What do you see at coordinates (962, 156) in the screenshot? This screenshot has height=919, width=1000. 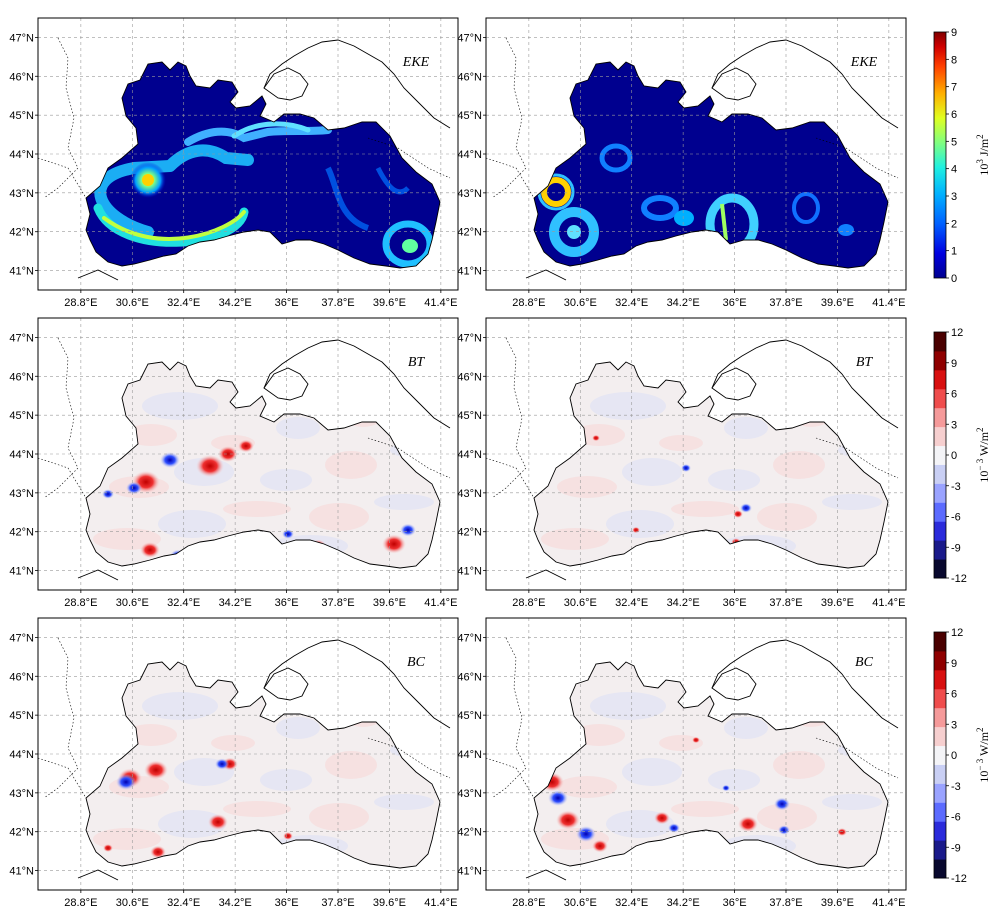 I see `colorbar-0: 0 1 2 3 4 5 6 7 8 9 103 J/m2` at bounding box center [962, 156].